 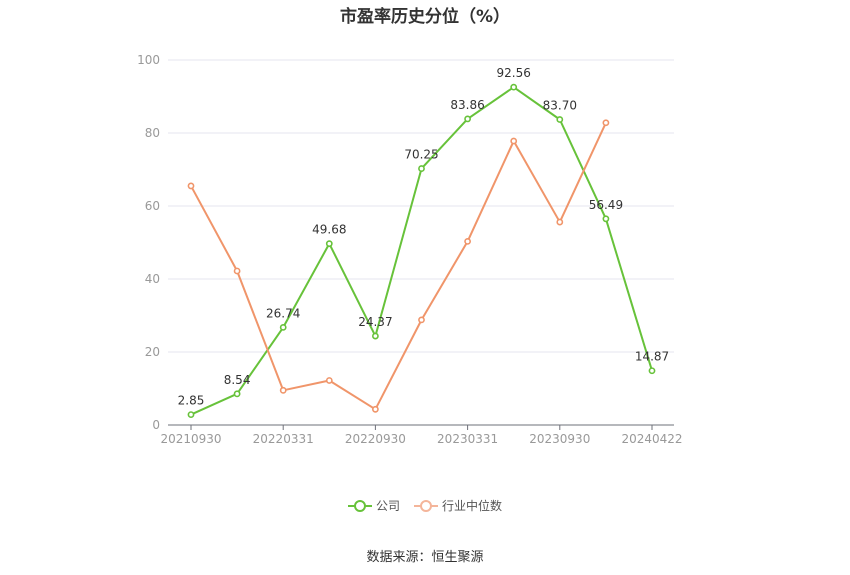 I want to click on data-label: 83.86, so click(x=467, y=105).